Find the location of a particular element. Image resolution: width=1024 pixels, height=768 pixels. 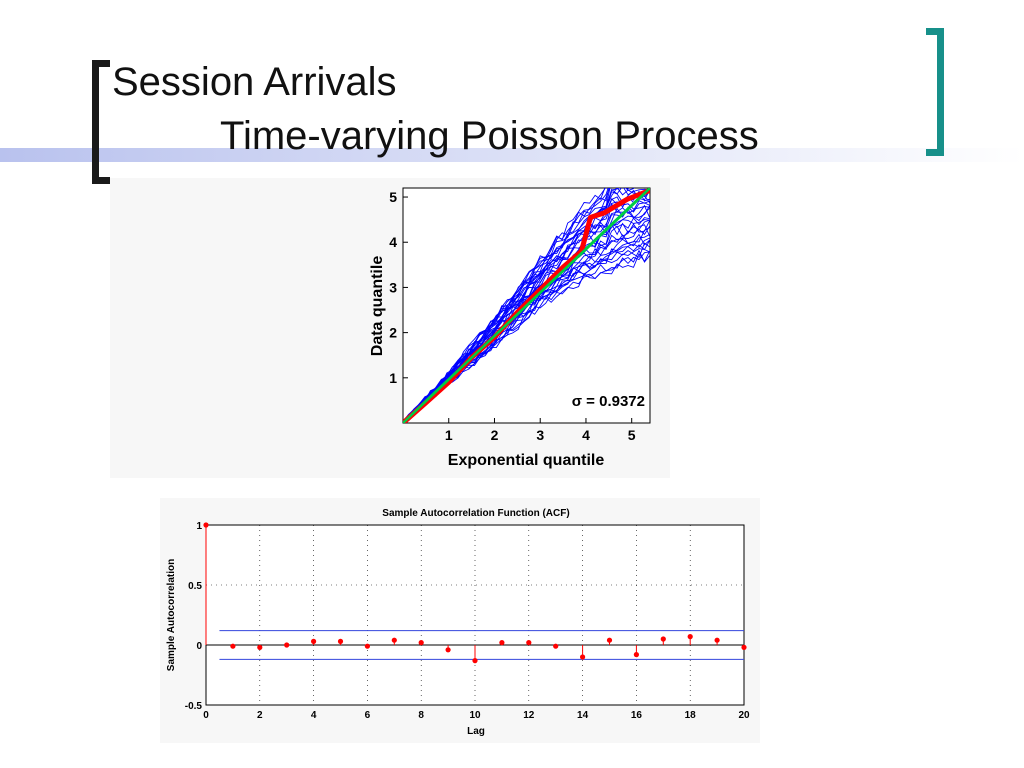

acf-y-tick-label: 0.5 is located at coordinates (195, 586).